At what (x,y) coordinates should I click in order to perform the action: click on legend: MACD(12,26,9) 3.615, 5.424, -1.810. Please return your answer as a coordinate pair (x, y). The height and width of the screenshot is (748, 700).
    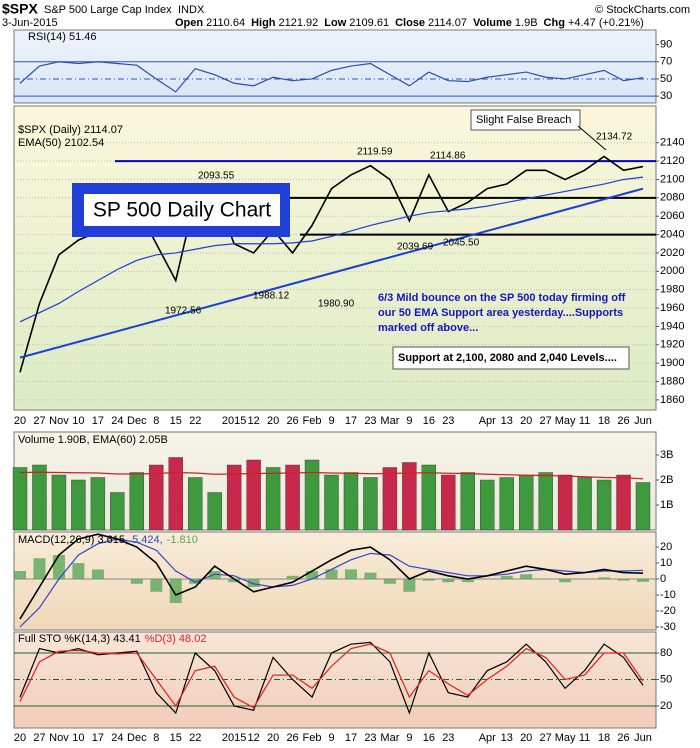
    Looking at the image, I should click on (108, 540).